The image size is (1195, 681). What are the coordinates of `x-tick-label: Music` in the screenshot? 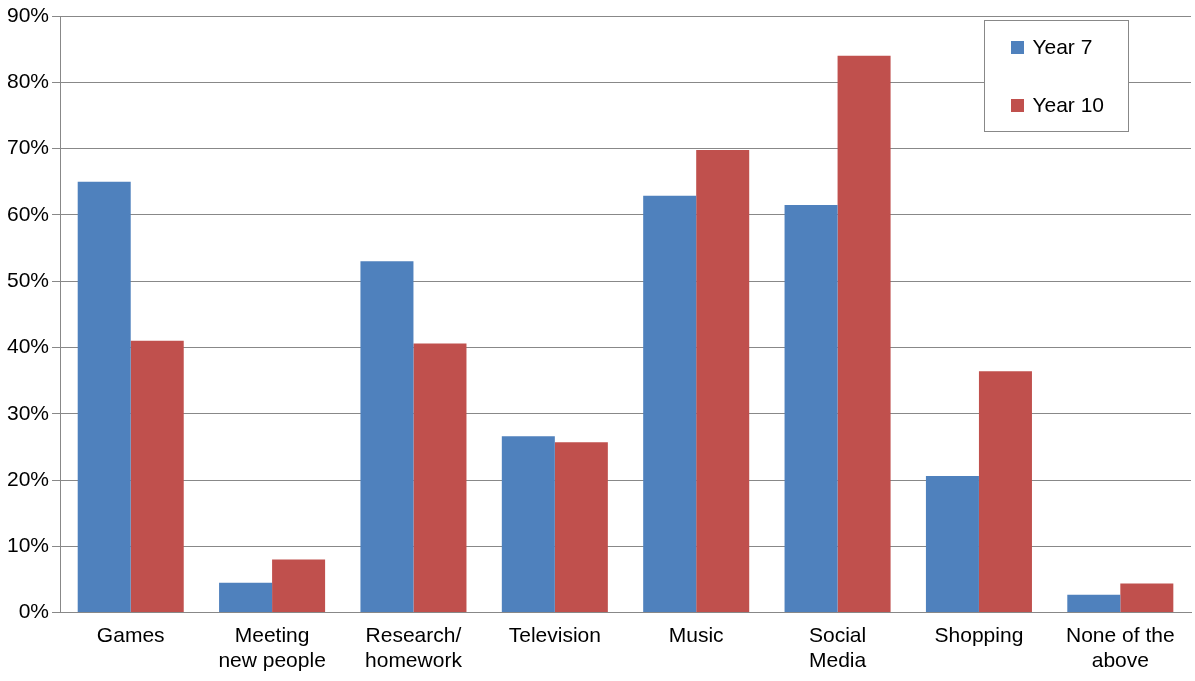 It's located at (696, 634).